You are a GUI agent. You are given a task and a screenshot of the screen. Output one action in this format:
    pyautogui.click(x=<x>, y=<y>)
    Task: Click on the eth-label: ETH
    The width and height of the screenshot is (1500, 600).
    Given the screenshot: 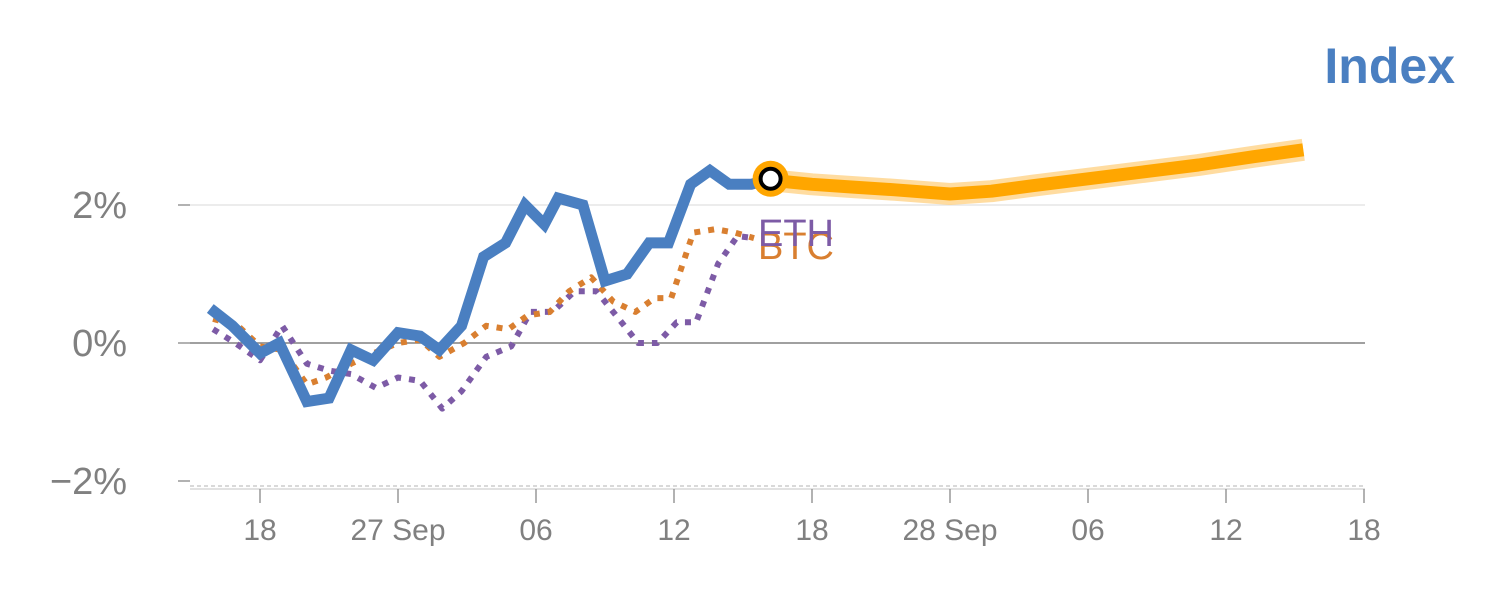 What is the action you would take?
    pyautogui.click(x=796, y=234)
    